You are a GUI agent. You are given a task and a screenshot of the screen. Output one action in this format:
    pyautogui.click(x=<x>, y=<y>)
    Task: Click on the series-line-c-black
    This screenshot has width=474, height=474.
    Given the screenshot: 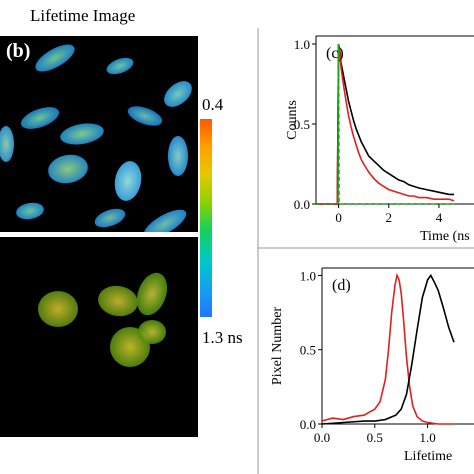 What is the action you would take?
    pyautogui.click(x=385, y=124)
    